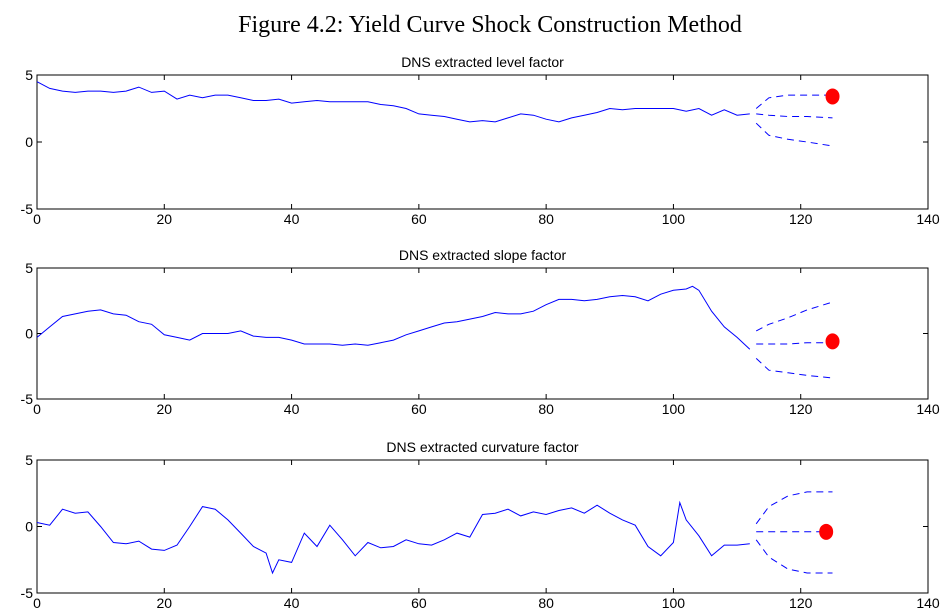 The width and height of the screenshot is (945, 614). Describe the element at coordinates (482, 62) in the screenshot. I see `subplot-title: DNS extracted level factor` at that location.